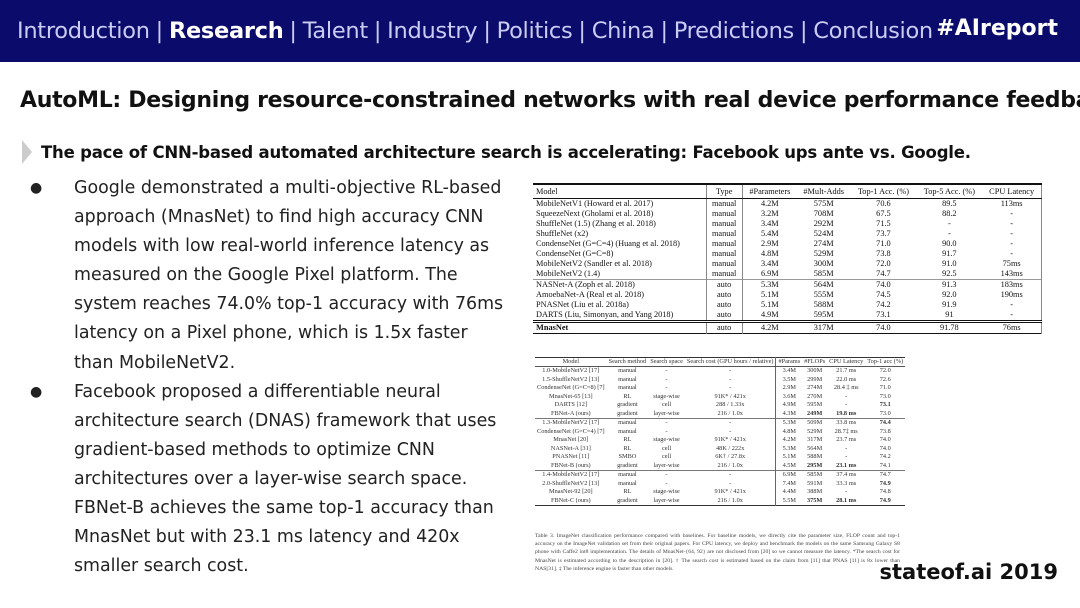 The height and width of the screenshot is (608, 1080). Describe the element at coordinates (883, 223) in the screenshot. I see `table-cell: 71.5` at that location.